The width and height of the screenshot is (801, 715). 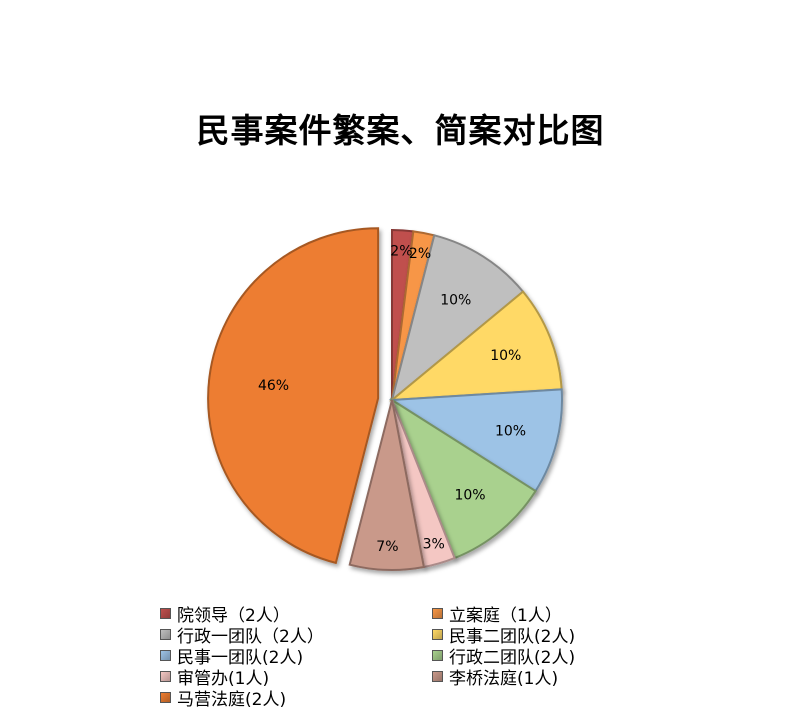 I want to click on chart-title: 民事案件繁案、简案对比图, so click(x=400, y=130).